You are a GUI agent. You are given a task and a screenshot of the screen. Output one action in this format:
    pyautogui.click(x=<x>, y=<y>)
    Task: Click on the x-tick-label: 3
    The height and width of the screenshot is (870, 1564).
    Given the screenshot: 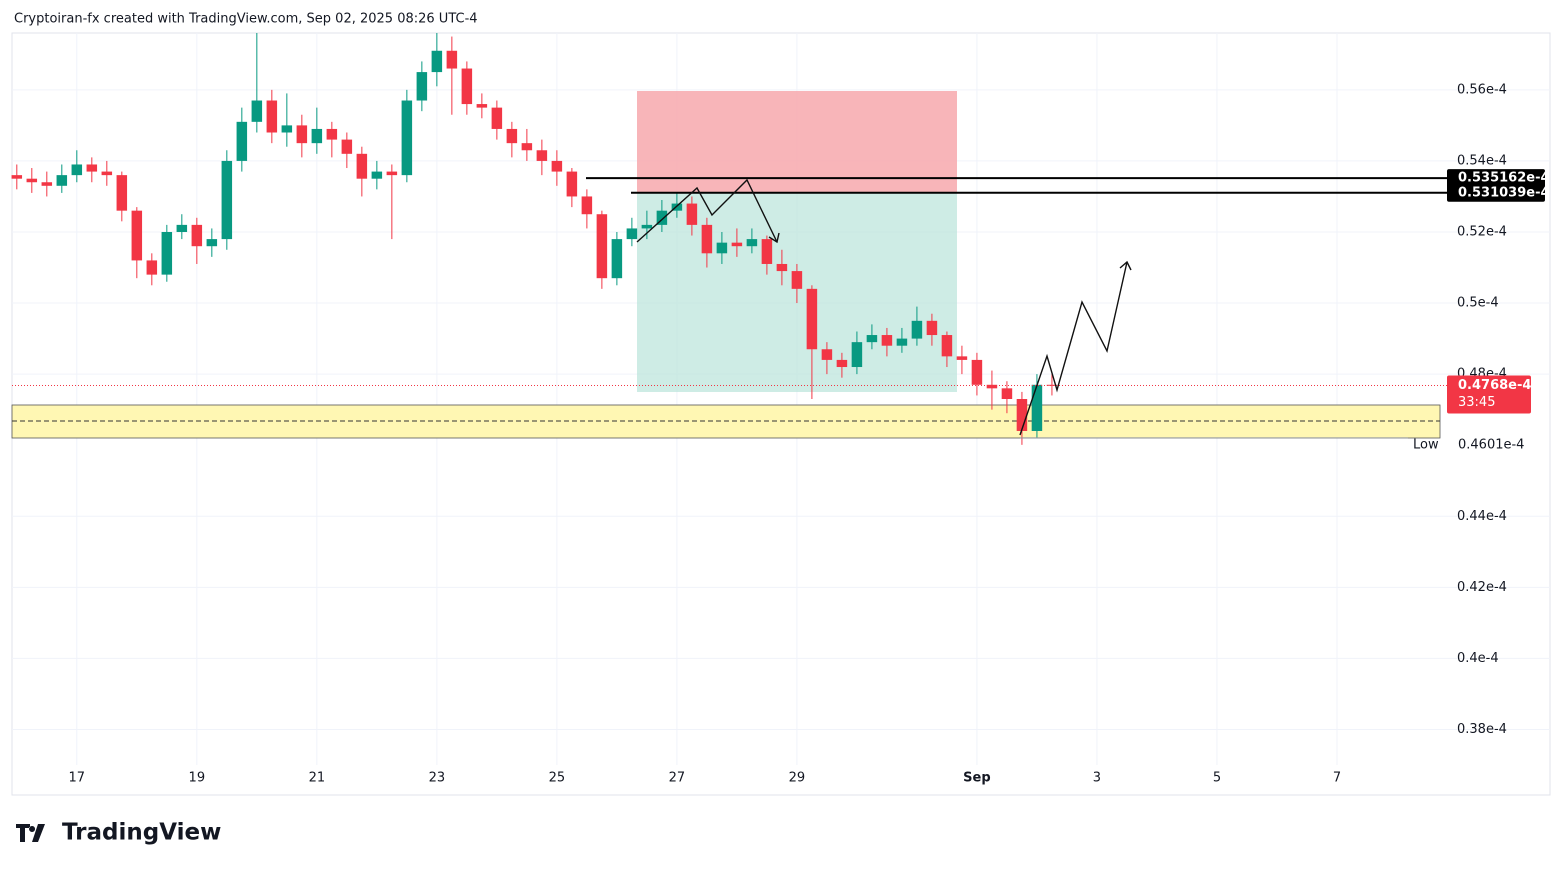 What is the action you would take?
    pyautogui.click(x=1097, y=778)
    